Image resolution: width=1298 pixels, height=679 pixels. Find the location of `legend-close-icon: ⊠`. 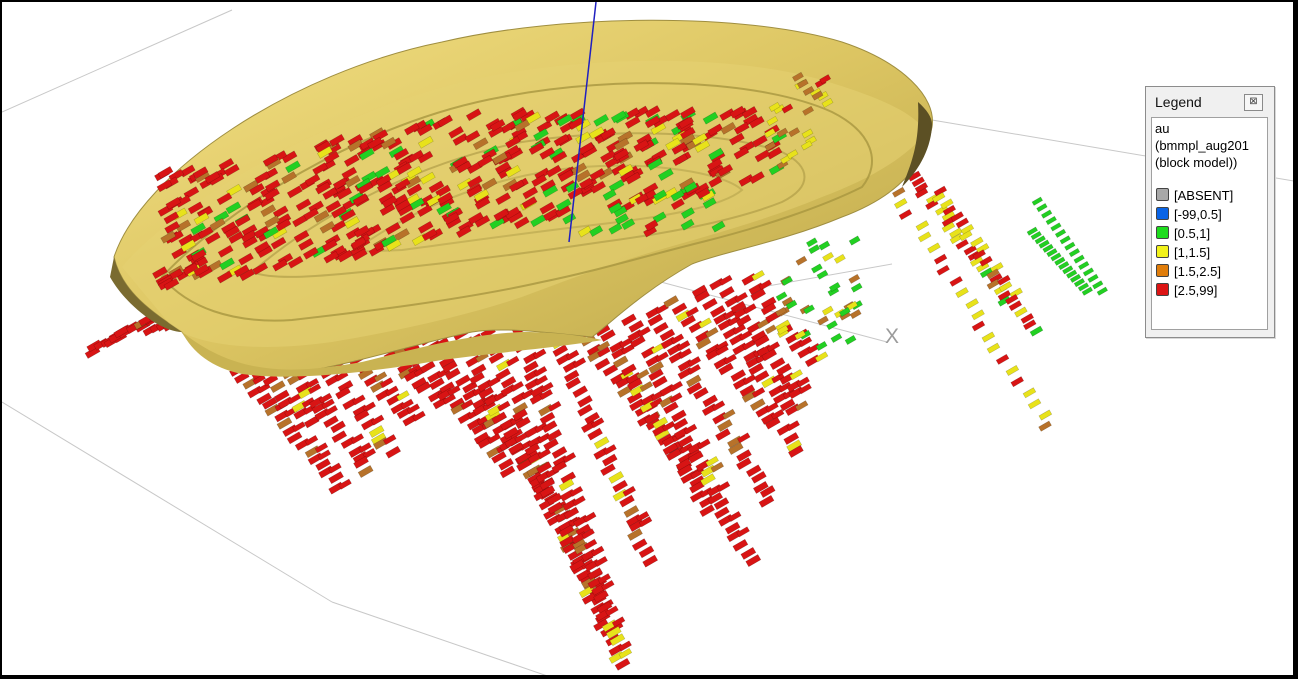

legend-close-icon: ⊠ is located at coordinates (1253, 102).